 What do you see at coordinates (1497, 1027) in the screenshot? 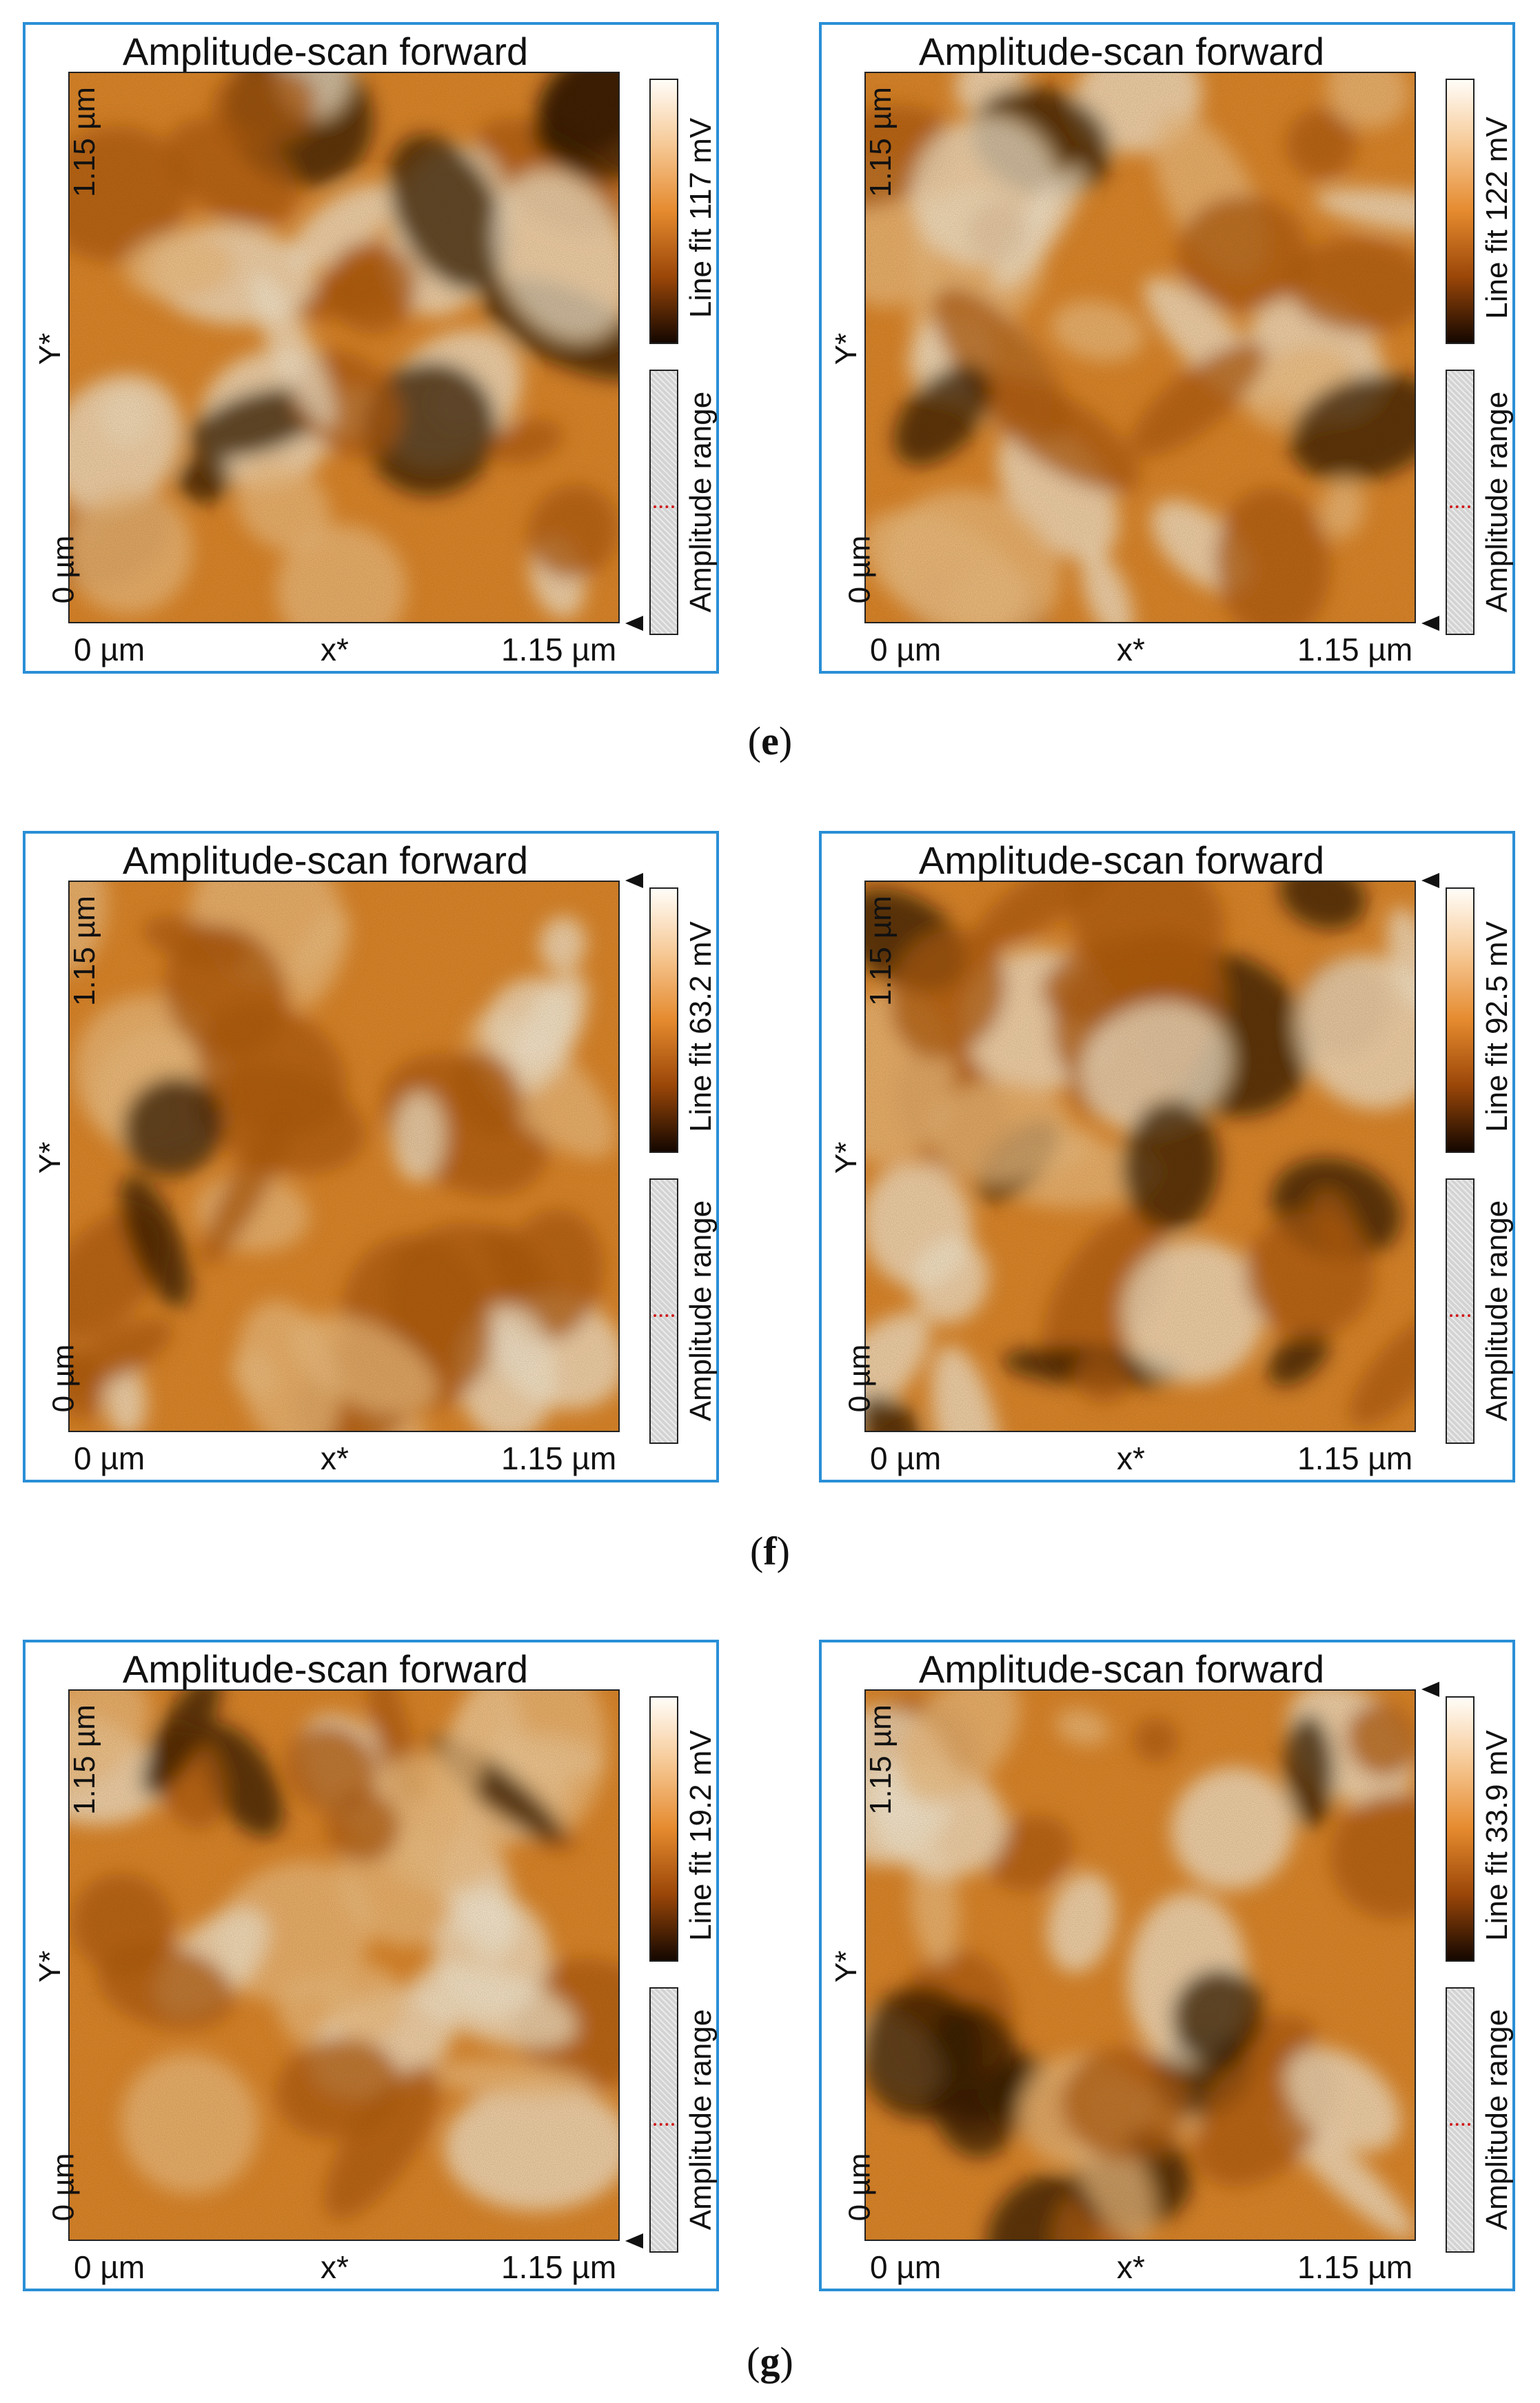
I see `colorbar-label: Line fit 92.5 mV` at bounding box center [1497, 1027].